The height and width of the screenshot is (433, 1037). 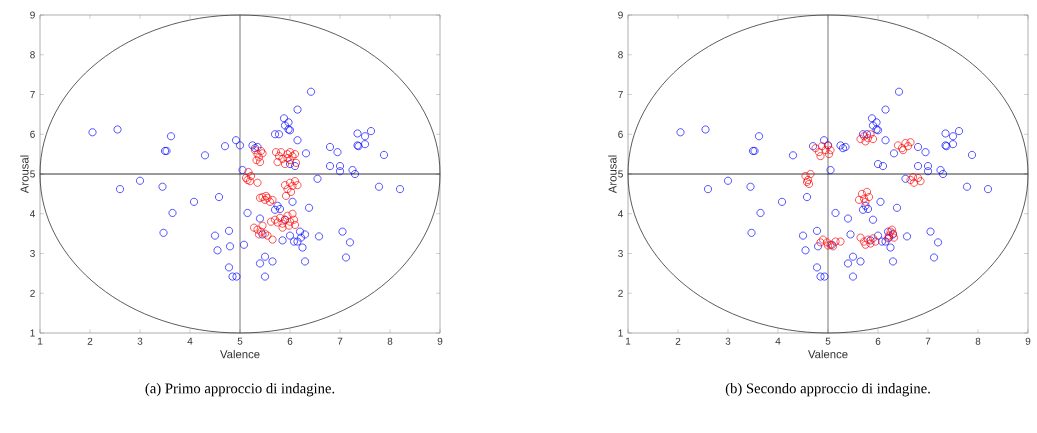 I want to click on text: (a) Primo approccio di indagine., so click(x=240, y=390).